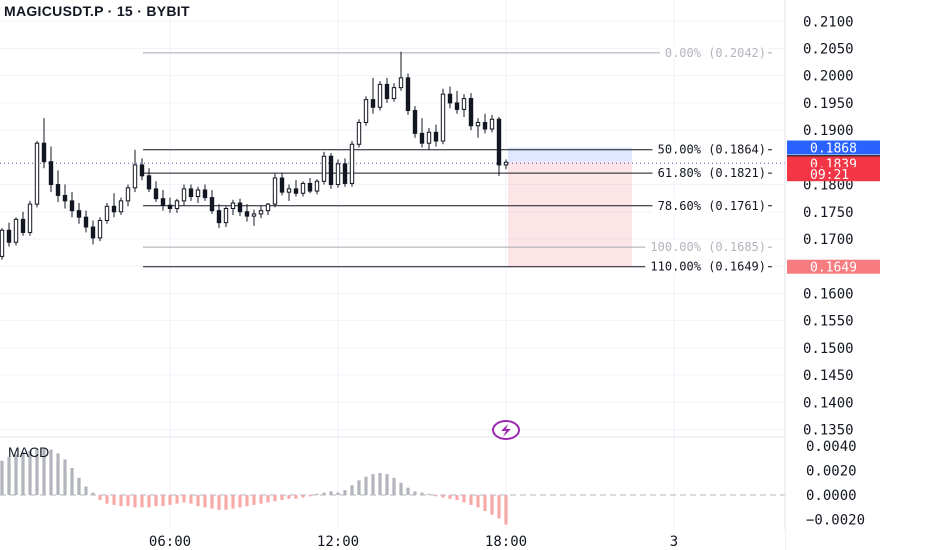 The image size is (932, 550). Describe the element at coordinates (828, 322) in the screenshot. I see `price-tick-label: 0.1550` at that location.